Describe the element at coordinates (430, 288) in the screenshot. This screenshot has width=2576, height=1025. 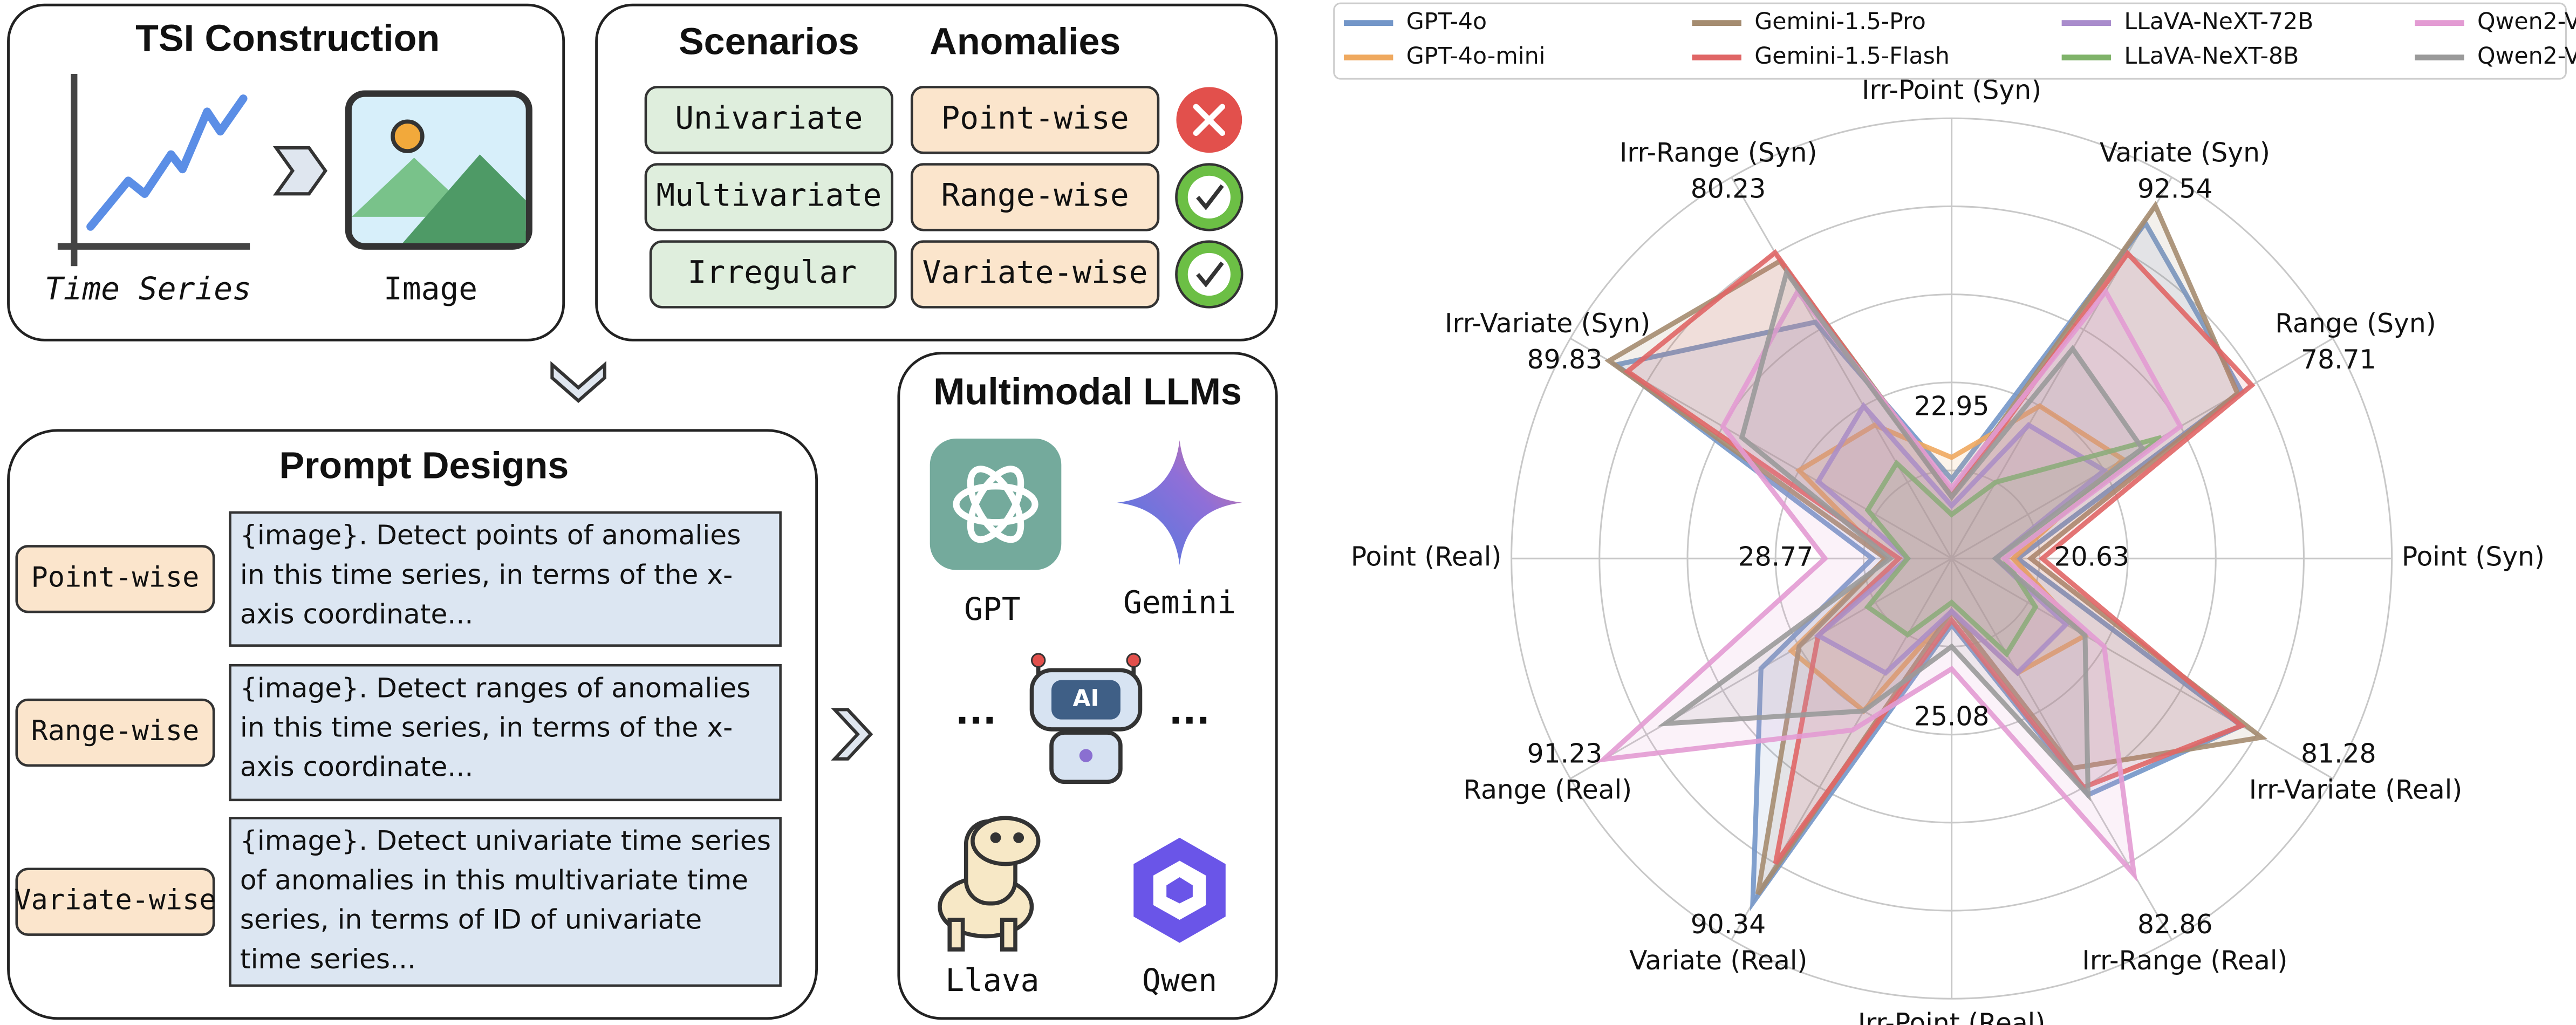
I see `icon-caption: Image` at that location.